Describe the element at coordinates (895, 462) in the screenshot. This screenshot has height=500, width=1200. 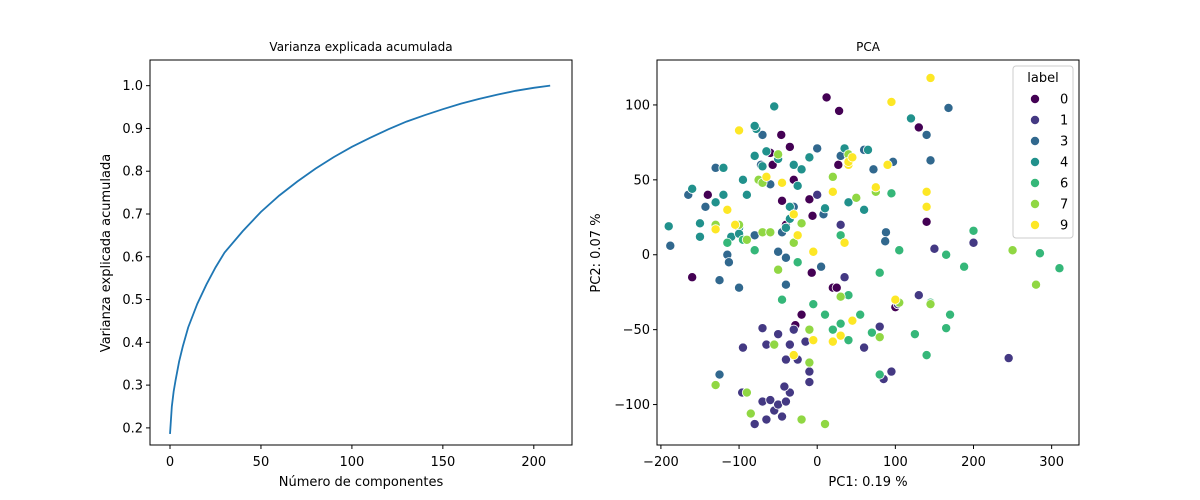
I see `right-x-tick-label: 100` at that location.